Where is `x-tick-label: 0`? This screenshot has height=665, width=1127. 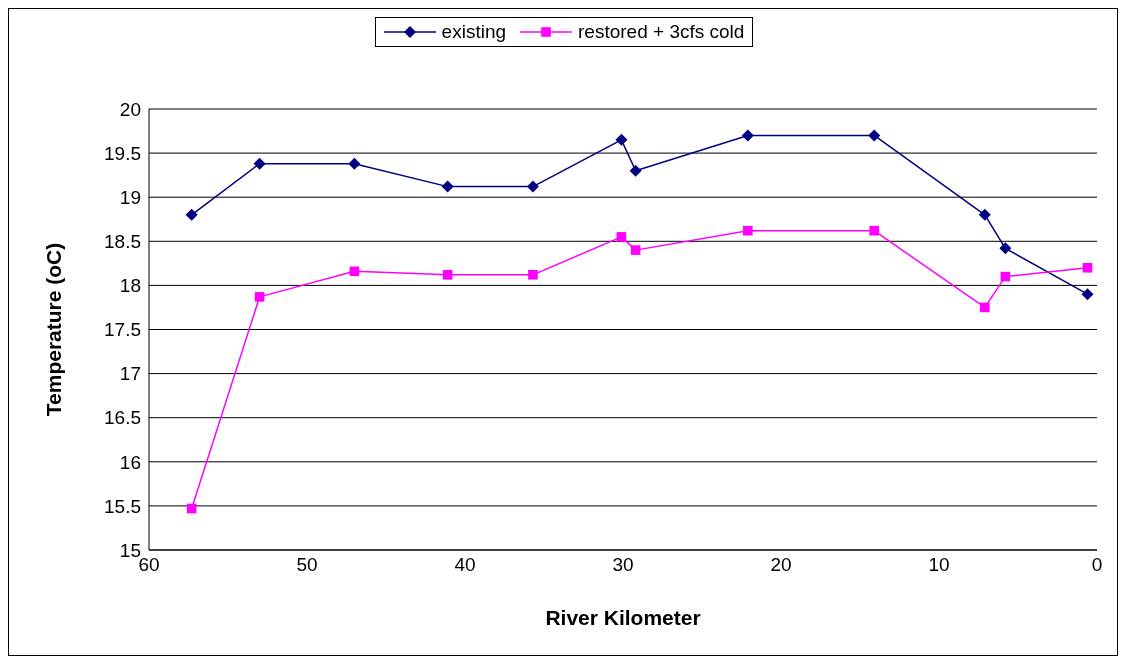
x-tick-label: 0 is located at coordinates (1097, 565).